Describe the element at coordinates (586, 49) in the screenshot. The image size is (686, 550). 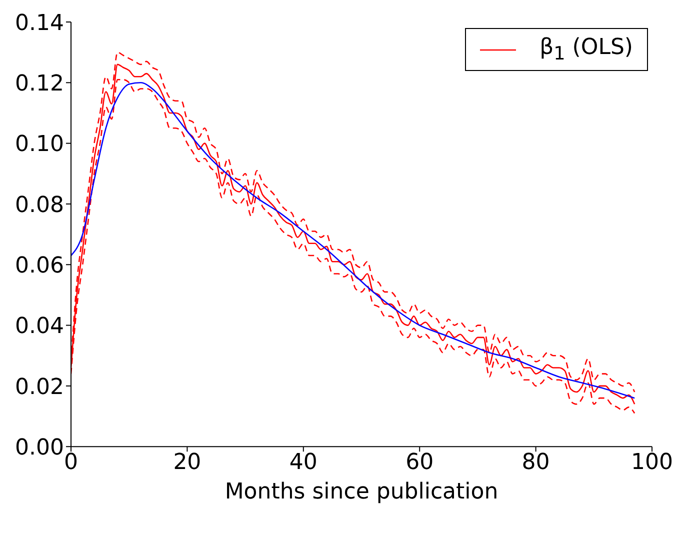
I see `legend-label: β$_{1}$ (OLS)` at that location.